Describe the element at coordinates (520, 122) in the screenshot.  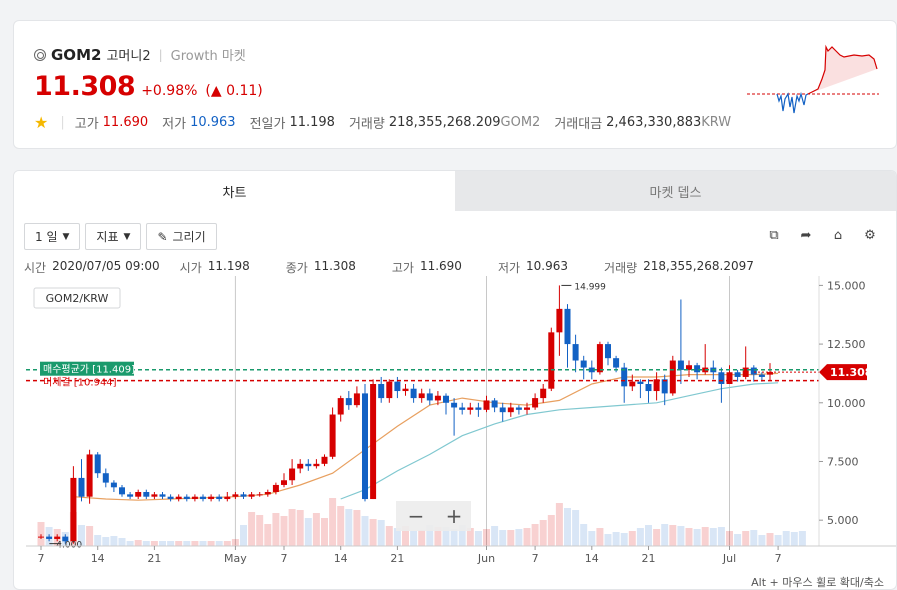
I see `volume-unit: GOM2` at that location.